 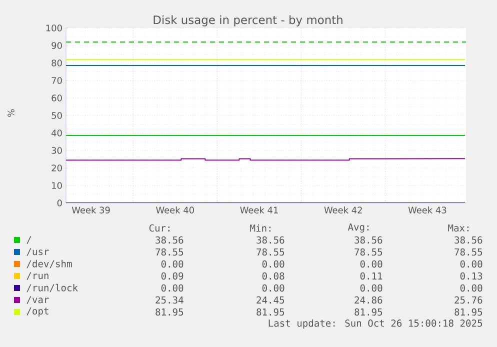 I want to click on y-tick-label: 80, so click(x=57, y=63).